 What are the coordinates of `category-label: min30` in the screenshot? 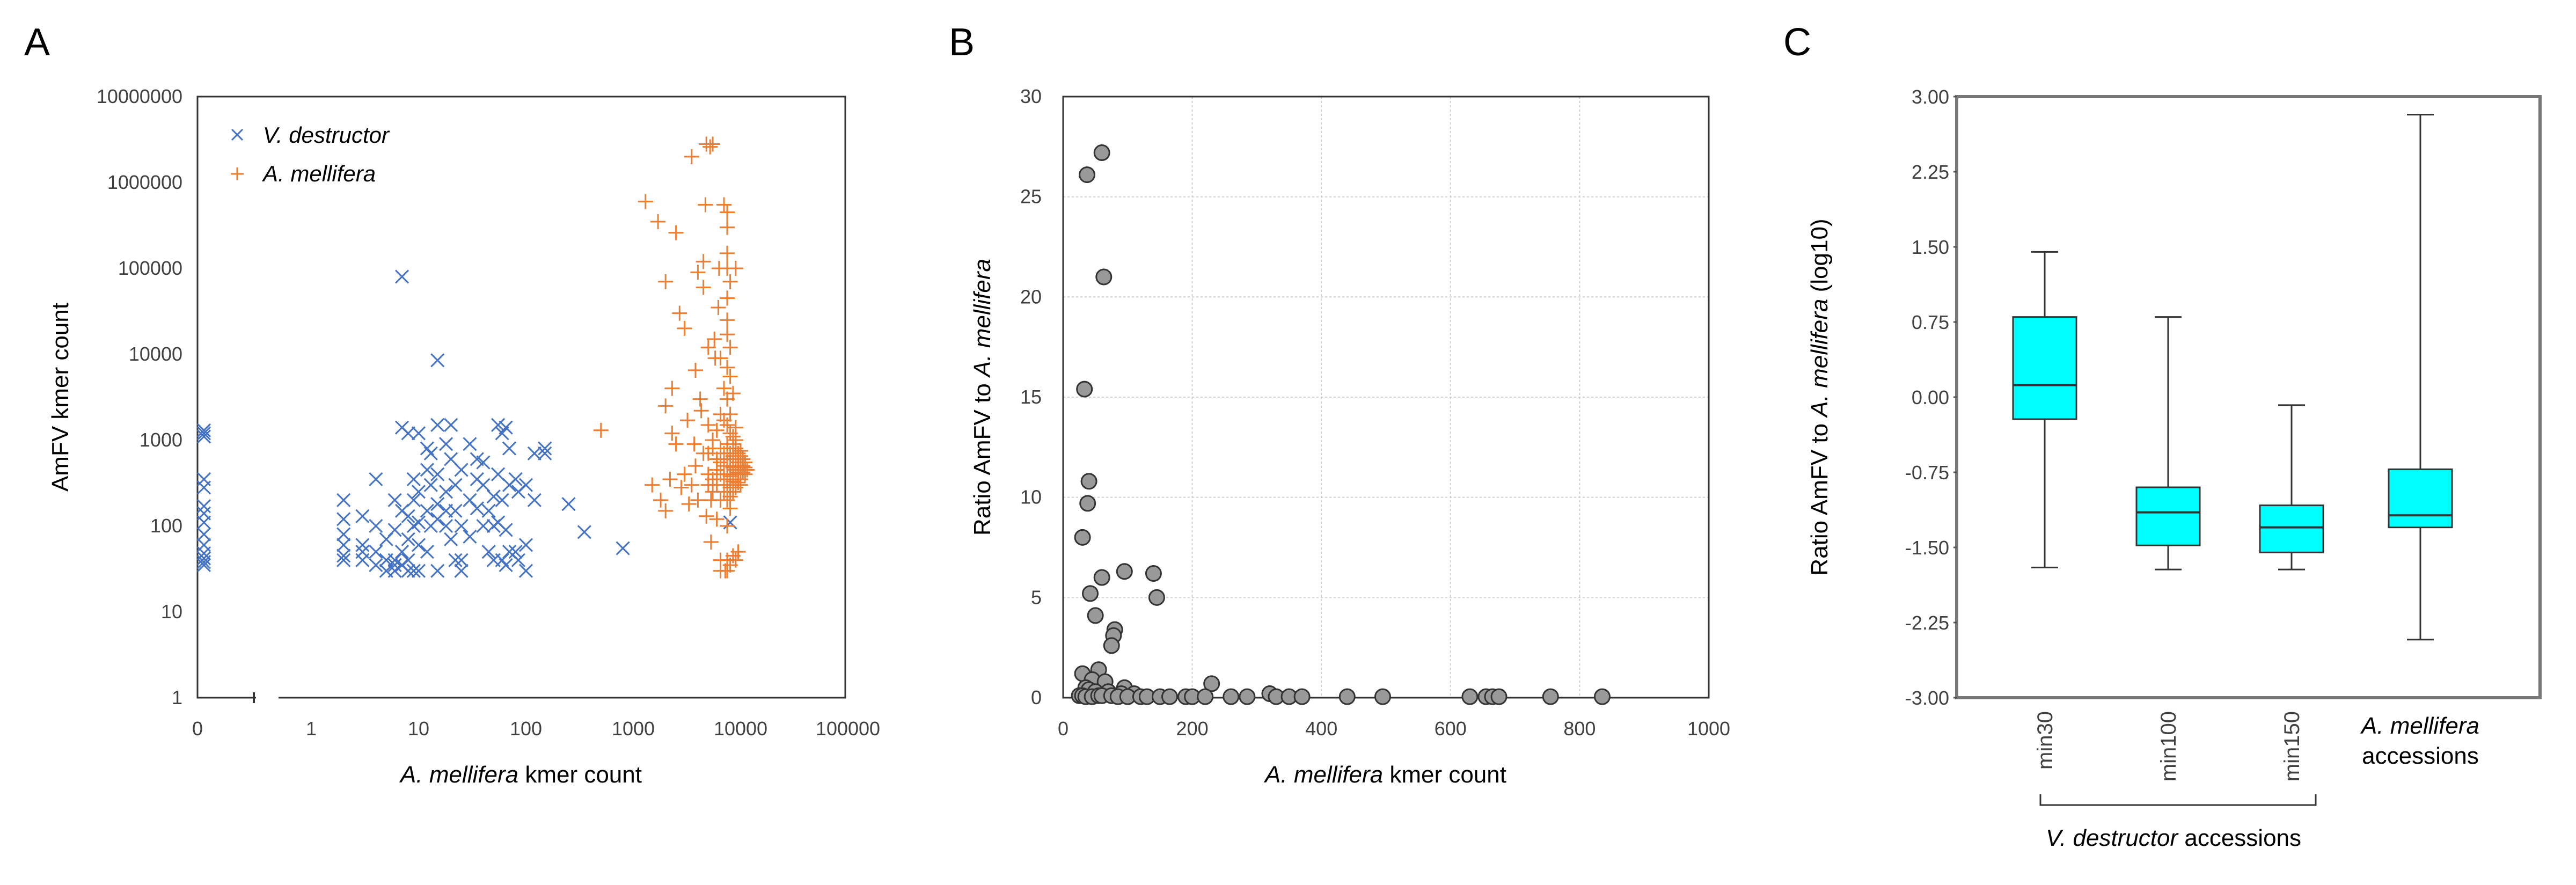 It's located at (2045, 740).